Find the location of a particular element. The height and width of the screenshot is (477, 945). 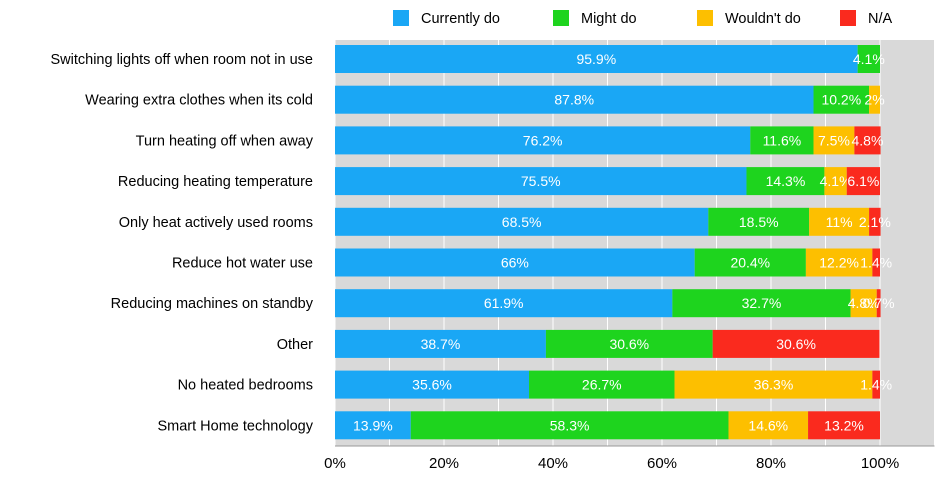

x-tick-label: 100% is located at coordinates (880, 463).